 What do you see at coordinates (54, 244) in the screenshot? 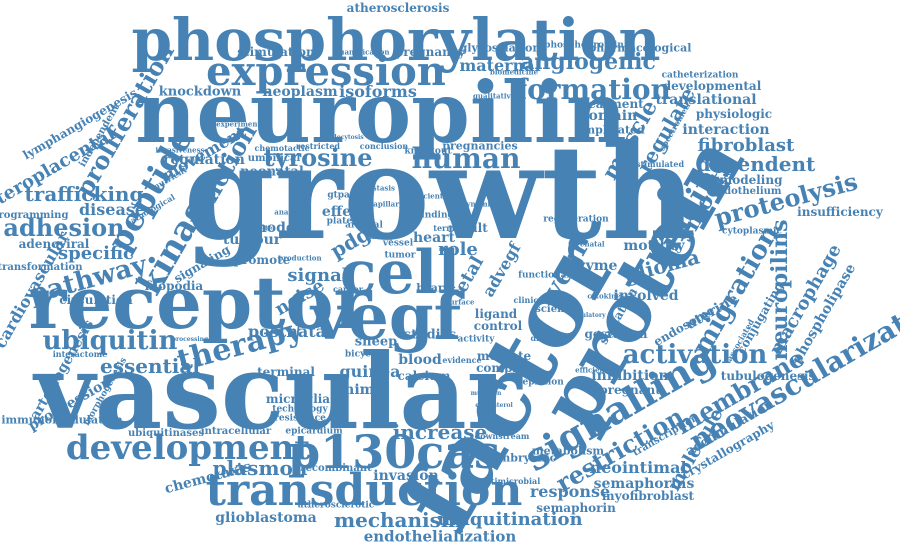
I see `word-adenoviral: adenoviral` at bounding box center [54, 244].